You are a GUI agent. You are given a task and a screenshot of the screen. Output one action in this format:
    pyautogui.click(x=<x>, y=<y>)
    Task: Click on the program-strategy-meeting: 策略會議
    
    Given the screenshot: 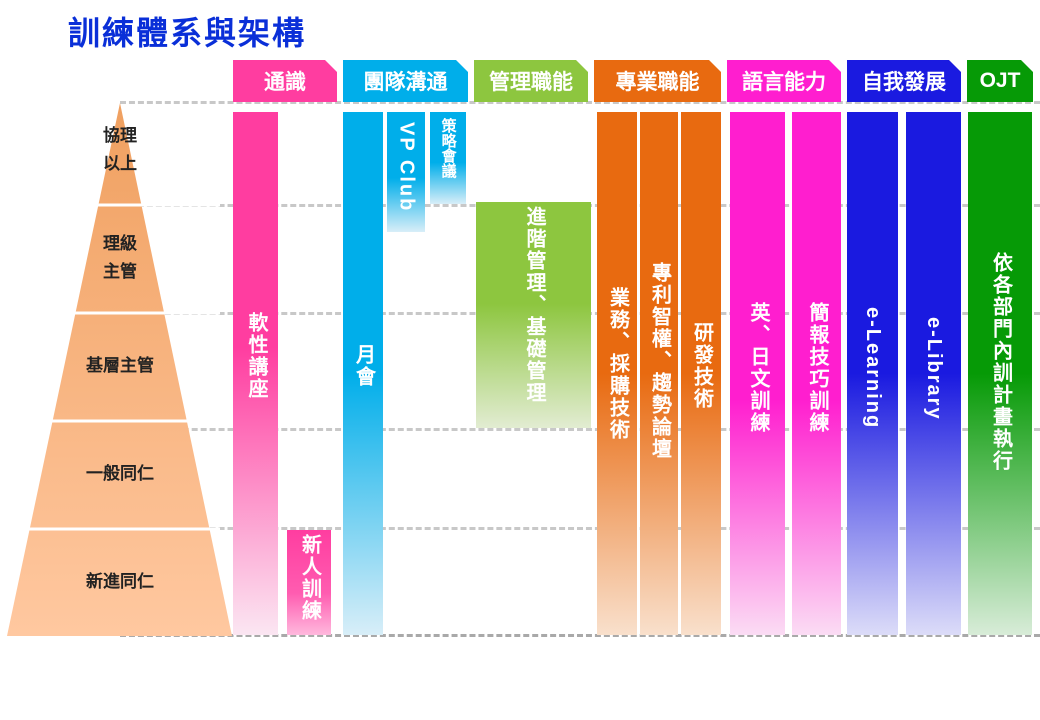 What is the action you would take?
    pyautogui.click(x=448, y=158)
    